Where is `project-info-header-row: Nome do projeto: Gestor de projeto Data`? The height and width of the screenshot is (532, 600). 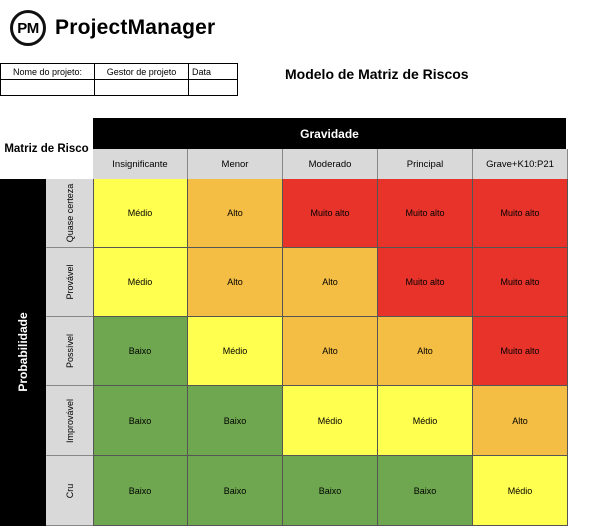
project-info-header-row: Nome do projeto: Gestor de projeto Data is located at coordinates (119, 71).